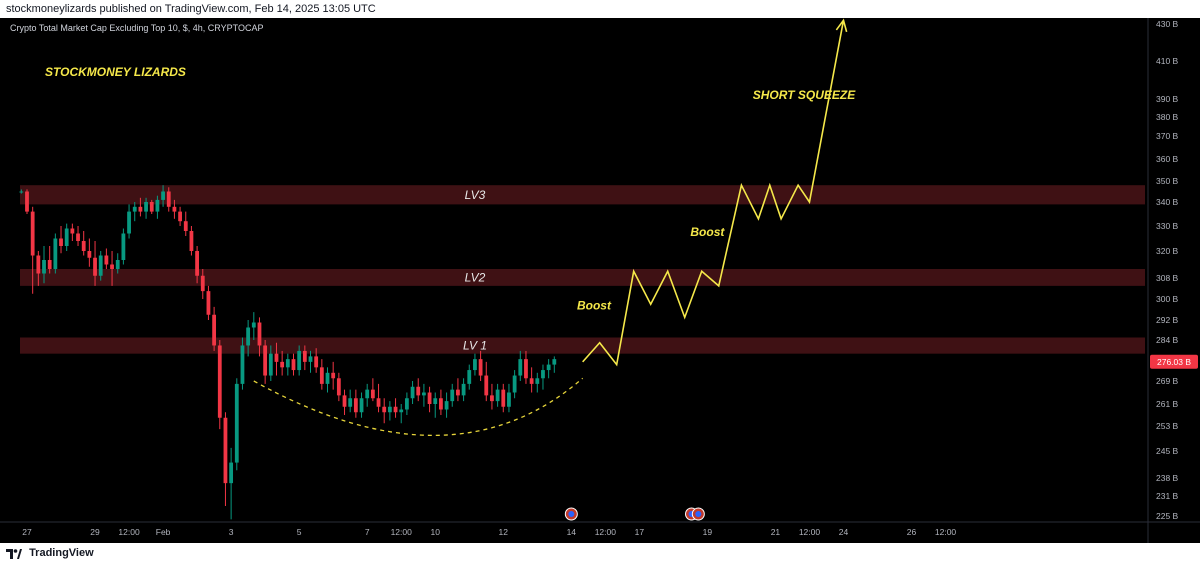  Describe the element at coordinates (27, 532) in the screenshot. I see `time-tick-label: 27` at that location.